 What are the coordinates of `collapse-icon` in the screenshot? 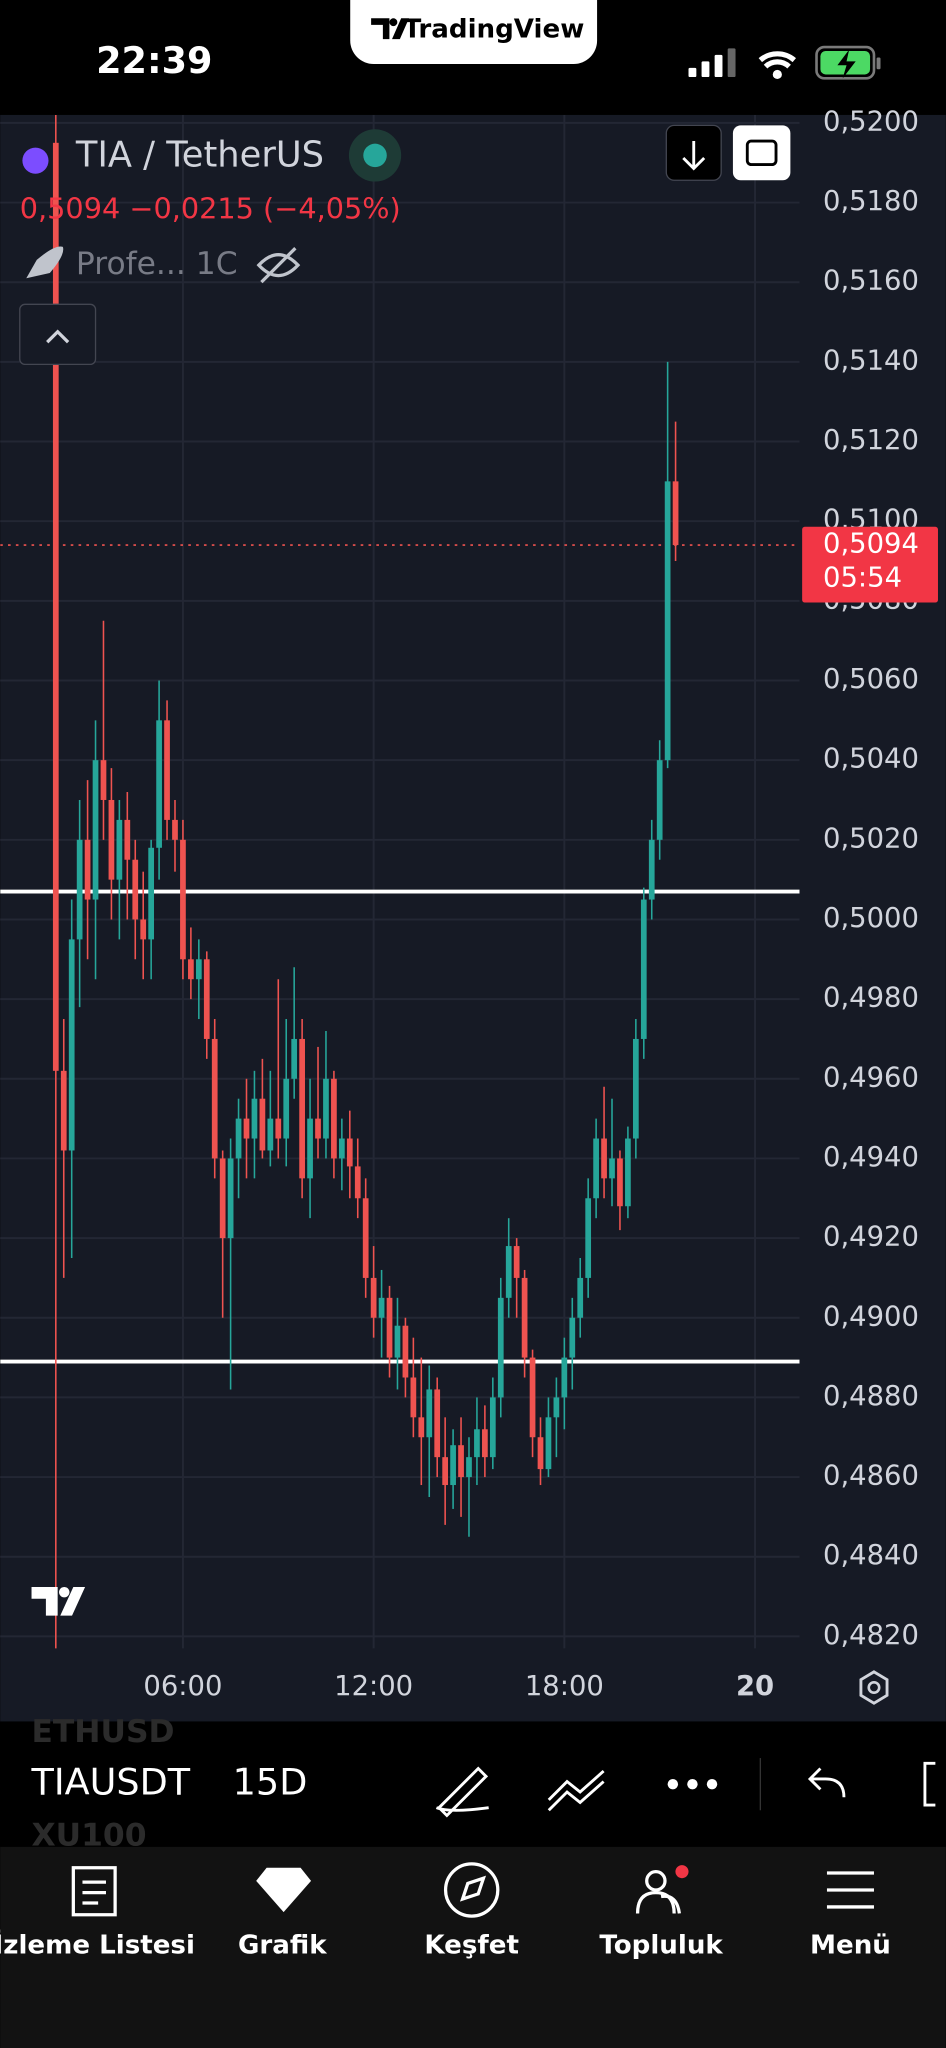 It's located at (58, 336).